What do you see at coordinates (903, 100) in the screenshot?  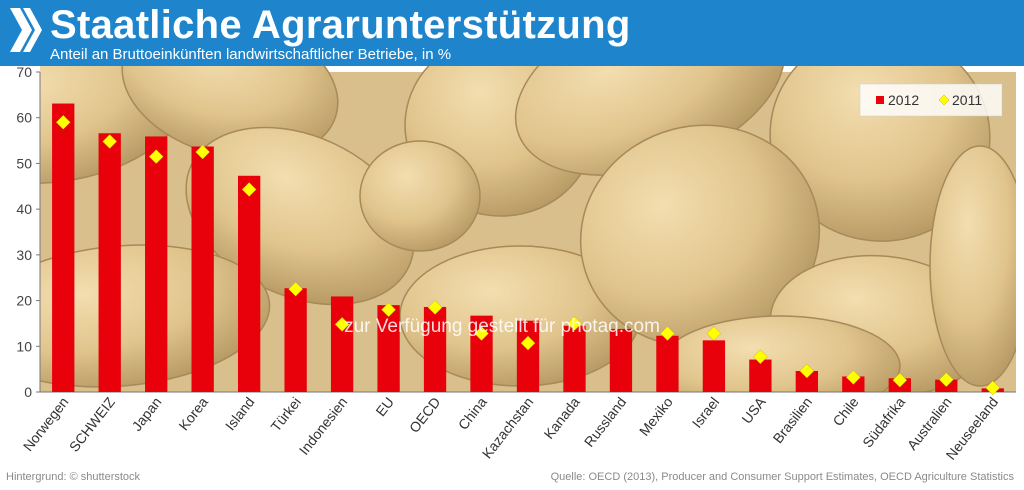 I see `legend-label-2012: 2012` at bounding box center [903, 100].